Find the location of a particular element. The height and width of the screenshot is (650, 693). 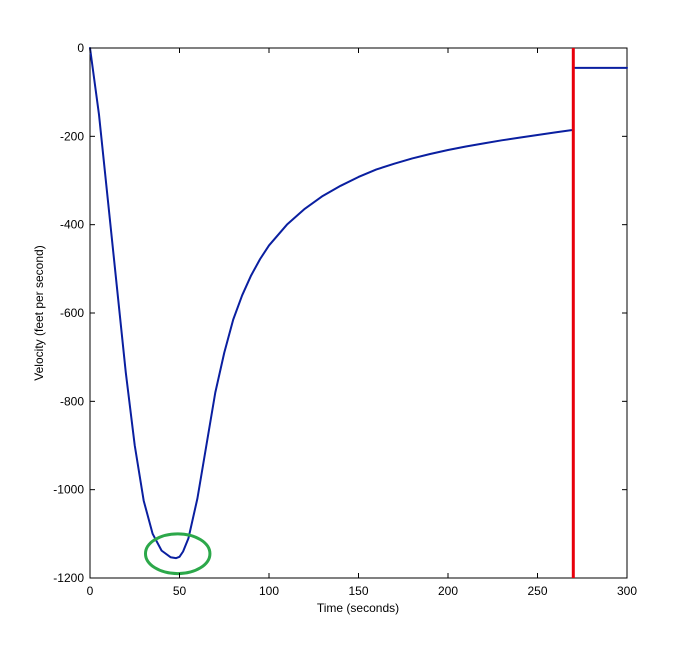

y-tick-label: -600 is located at coordinates (72, 313).